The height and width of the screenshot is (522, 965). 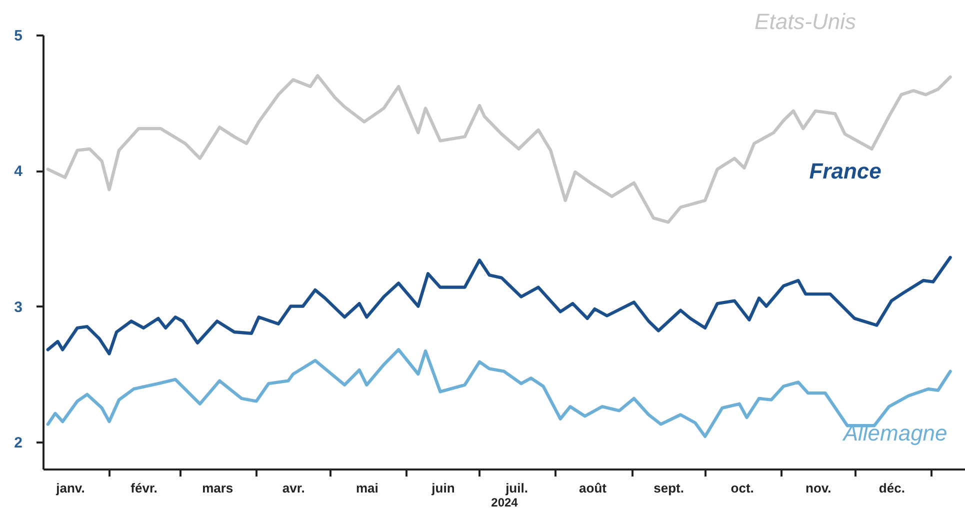 What do you see at coordinates (218, 488) in the screenshot?
I see `x-tick-label: mars` at bounding box center [218, 488].